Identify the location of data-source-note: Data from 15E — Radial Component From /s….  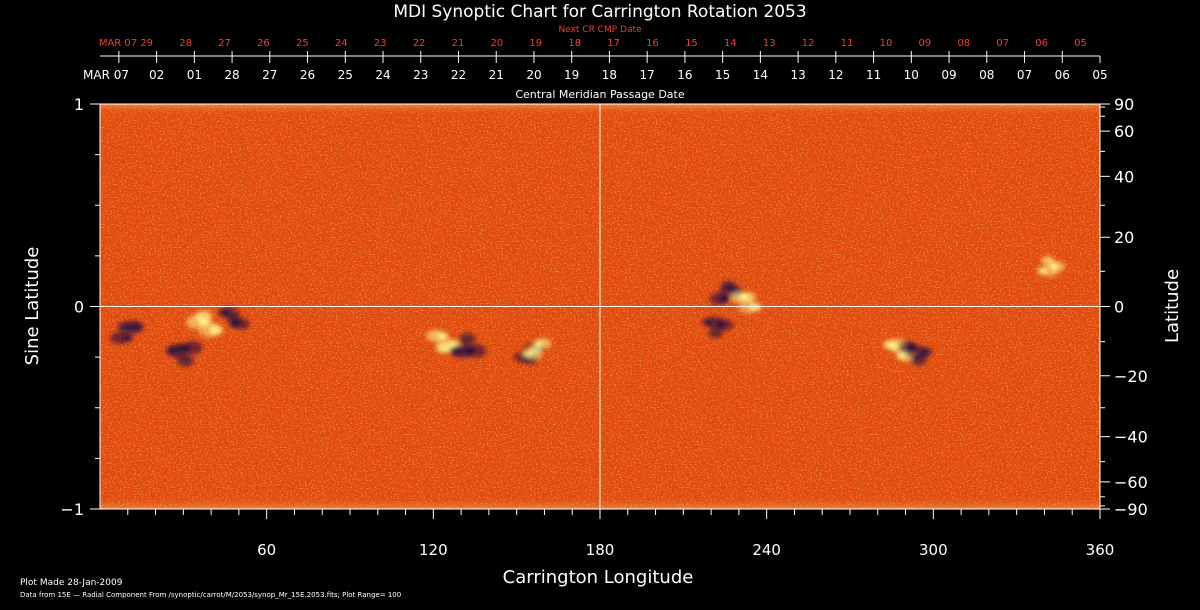
(211, 595).